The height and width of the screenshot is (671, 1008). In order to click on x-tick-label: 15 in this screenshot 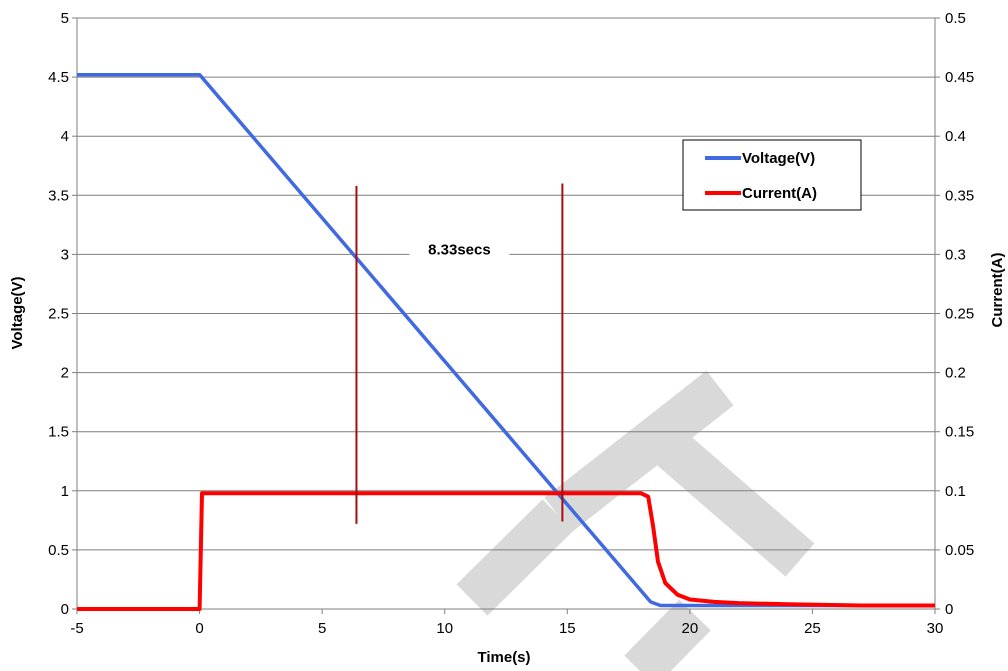, I will do `click(567, 628)`.